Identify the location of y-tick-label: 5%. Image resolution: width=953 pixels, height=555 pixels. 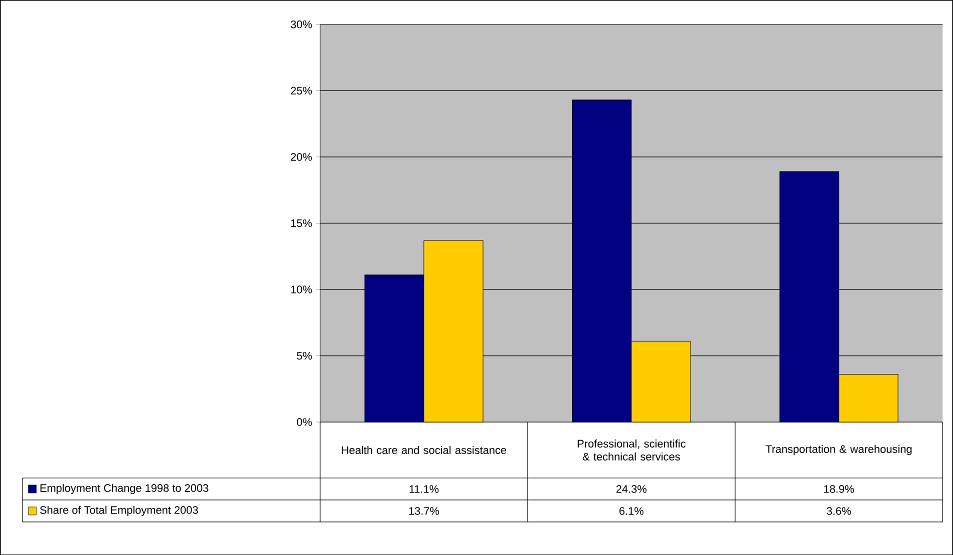
(304, 356).